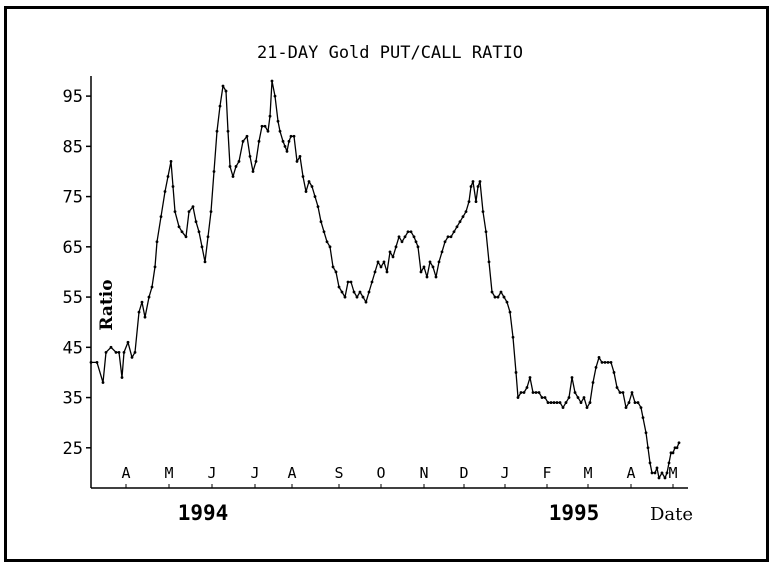 The image size is (775, 569). Describe the element at coordinates (107, 304) in the screenshot. I see `y-axis-label: Ratio` at that location.